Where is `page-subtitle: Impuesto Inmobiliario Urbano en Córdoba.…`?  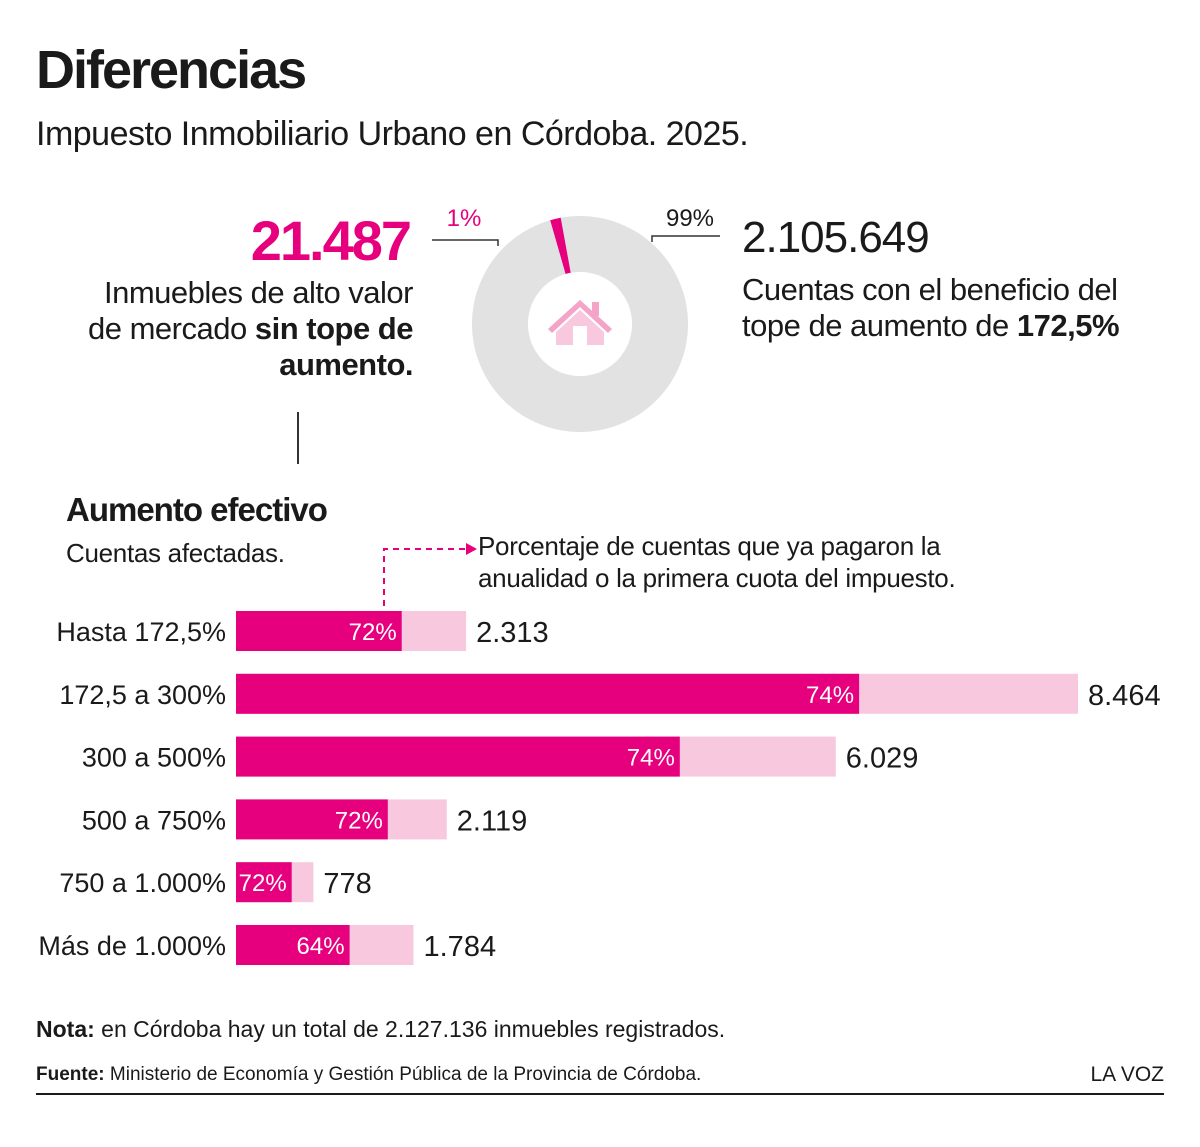 page-subtitle: Impuesto Inmobiliario Urbano en Córdoba.… is located at coordinates (392, 134).